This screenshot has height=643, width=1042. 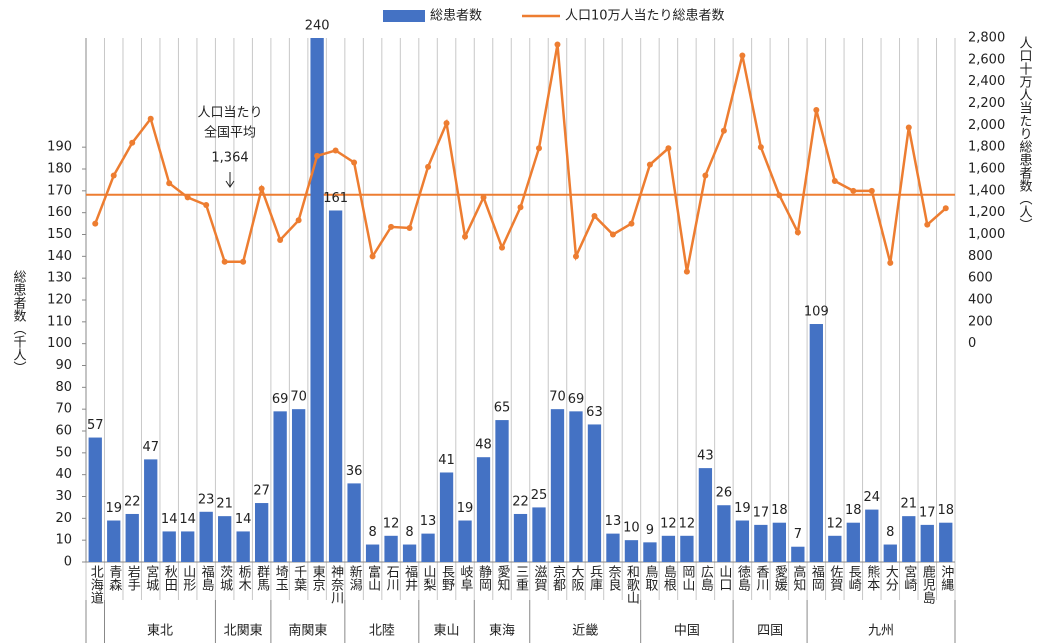 What do you see at coordinates (225, 578) in the screenshot?
I see `x-tick-label: 茨城` at bounding box center [225, 578].